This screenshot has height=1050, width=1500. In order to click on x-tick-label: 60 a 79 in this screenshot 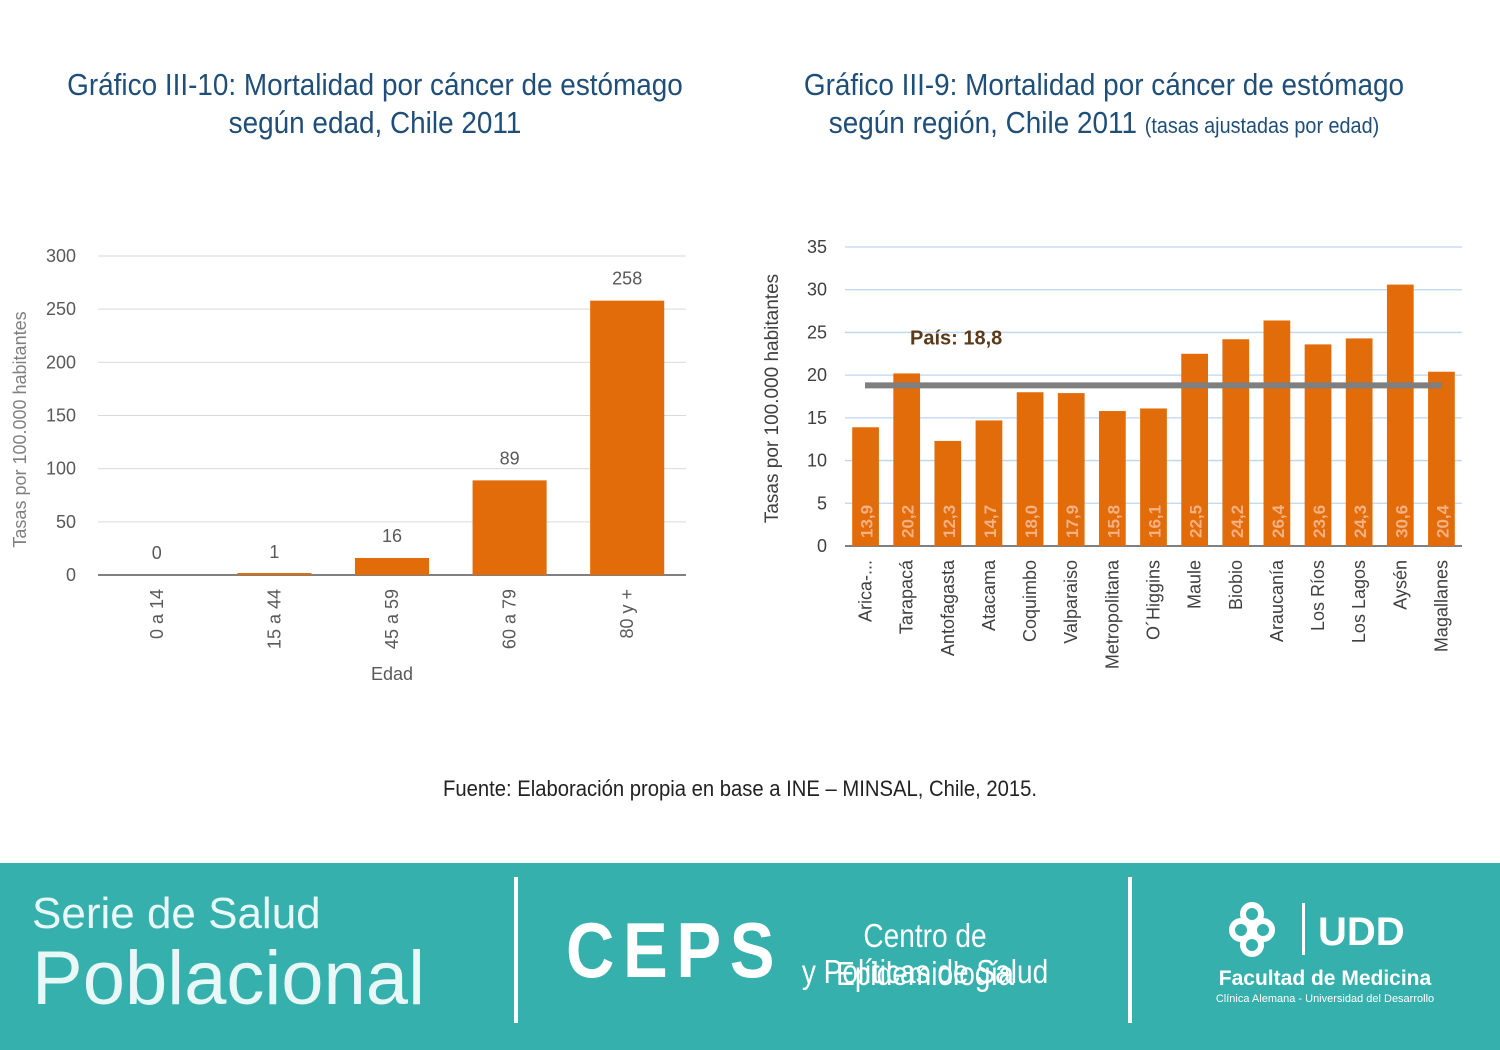, I will do `click(510, 619)`.